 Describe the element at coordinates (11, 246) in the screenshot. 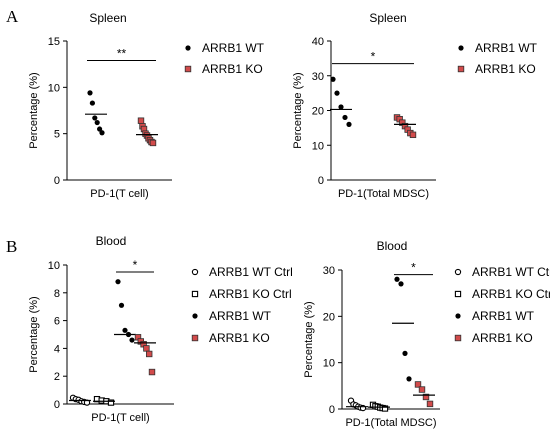

I see `panel-letter-b: B` at that location.